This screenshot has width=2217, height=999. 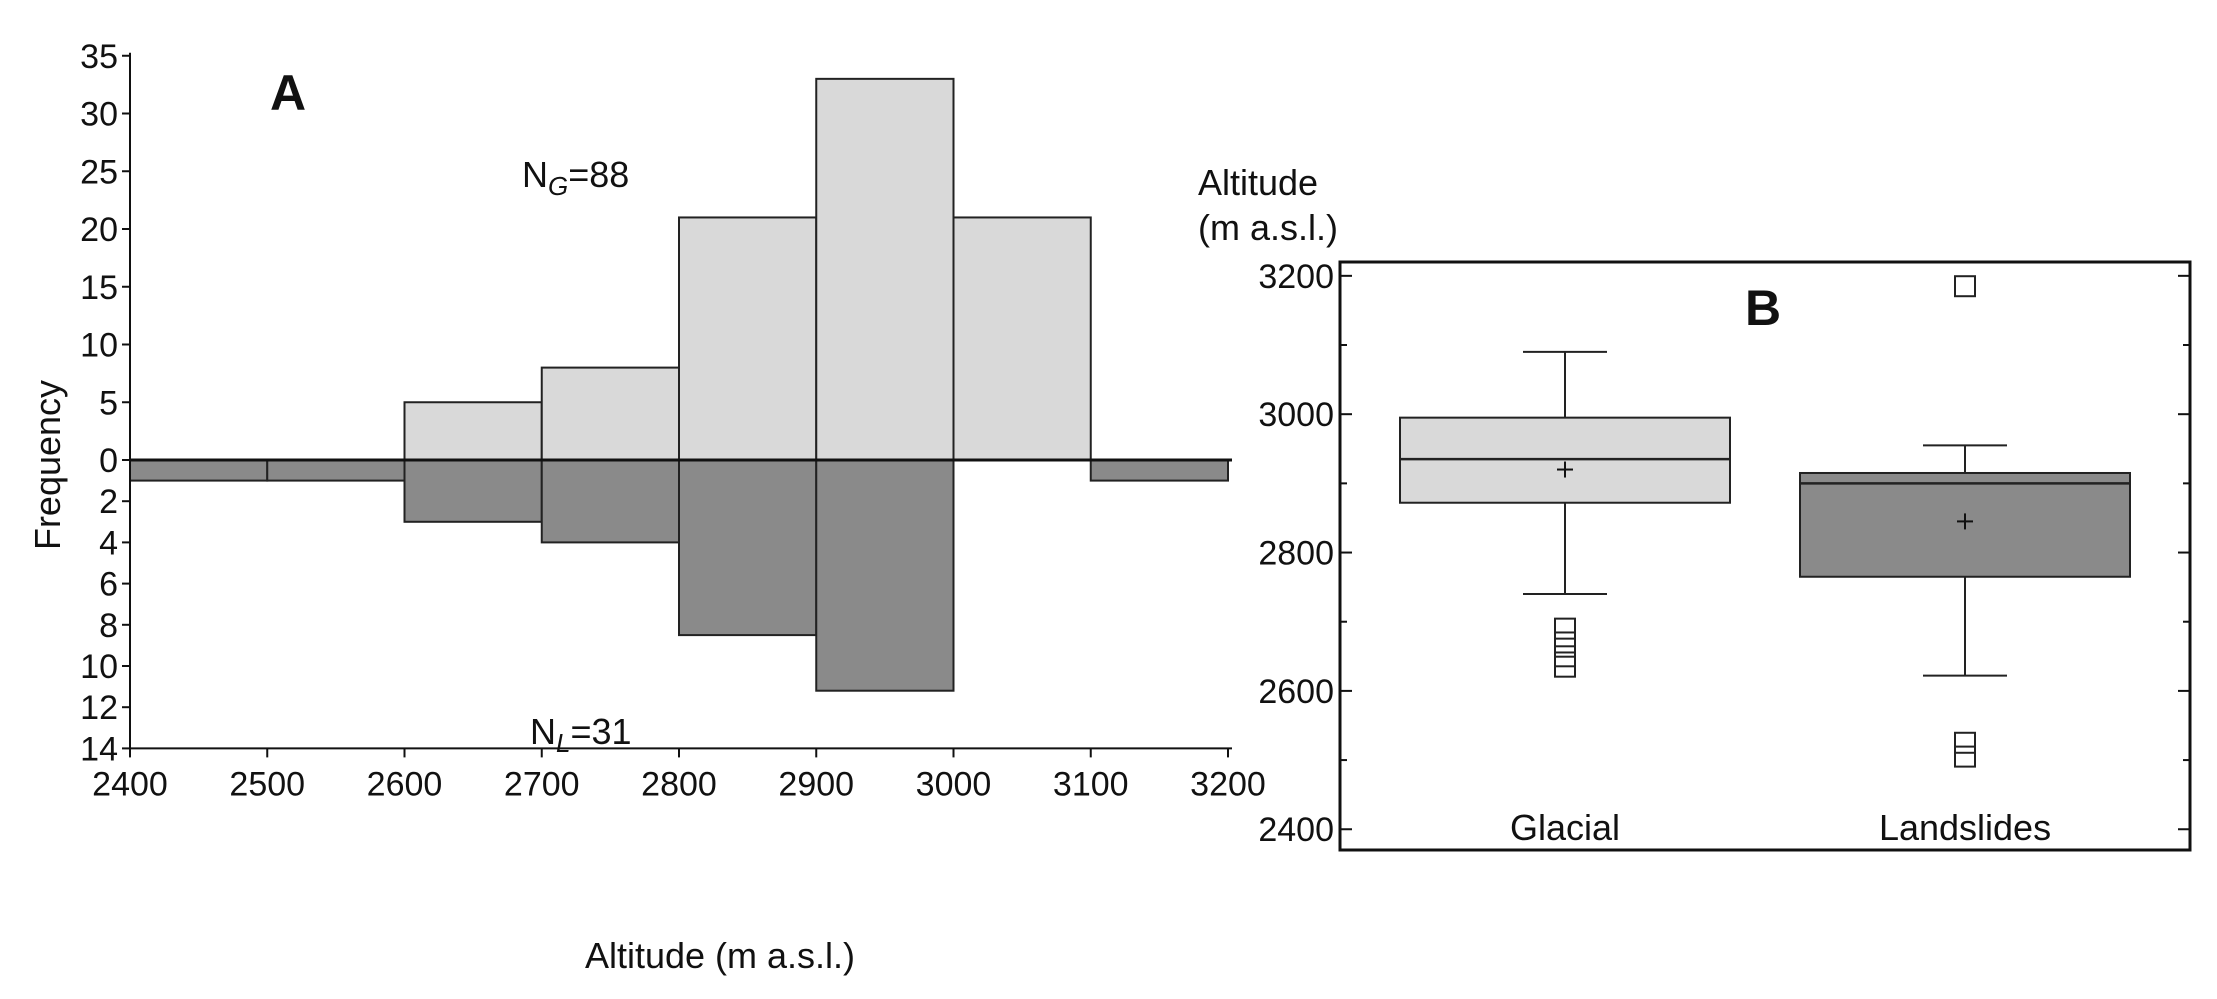 I want to click on glacial-category-label: Glacial, so click(x=1565, y=827).